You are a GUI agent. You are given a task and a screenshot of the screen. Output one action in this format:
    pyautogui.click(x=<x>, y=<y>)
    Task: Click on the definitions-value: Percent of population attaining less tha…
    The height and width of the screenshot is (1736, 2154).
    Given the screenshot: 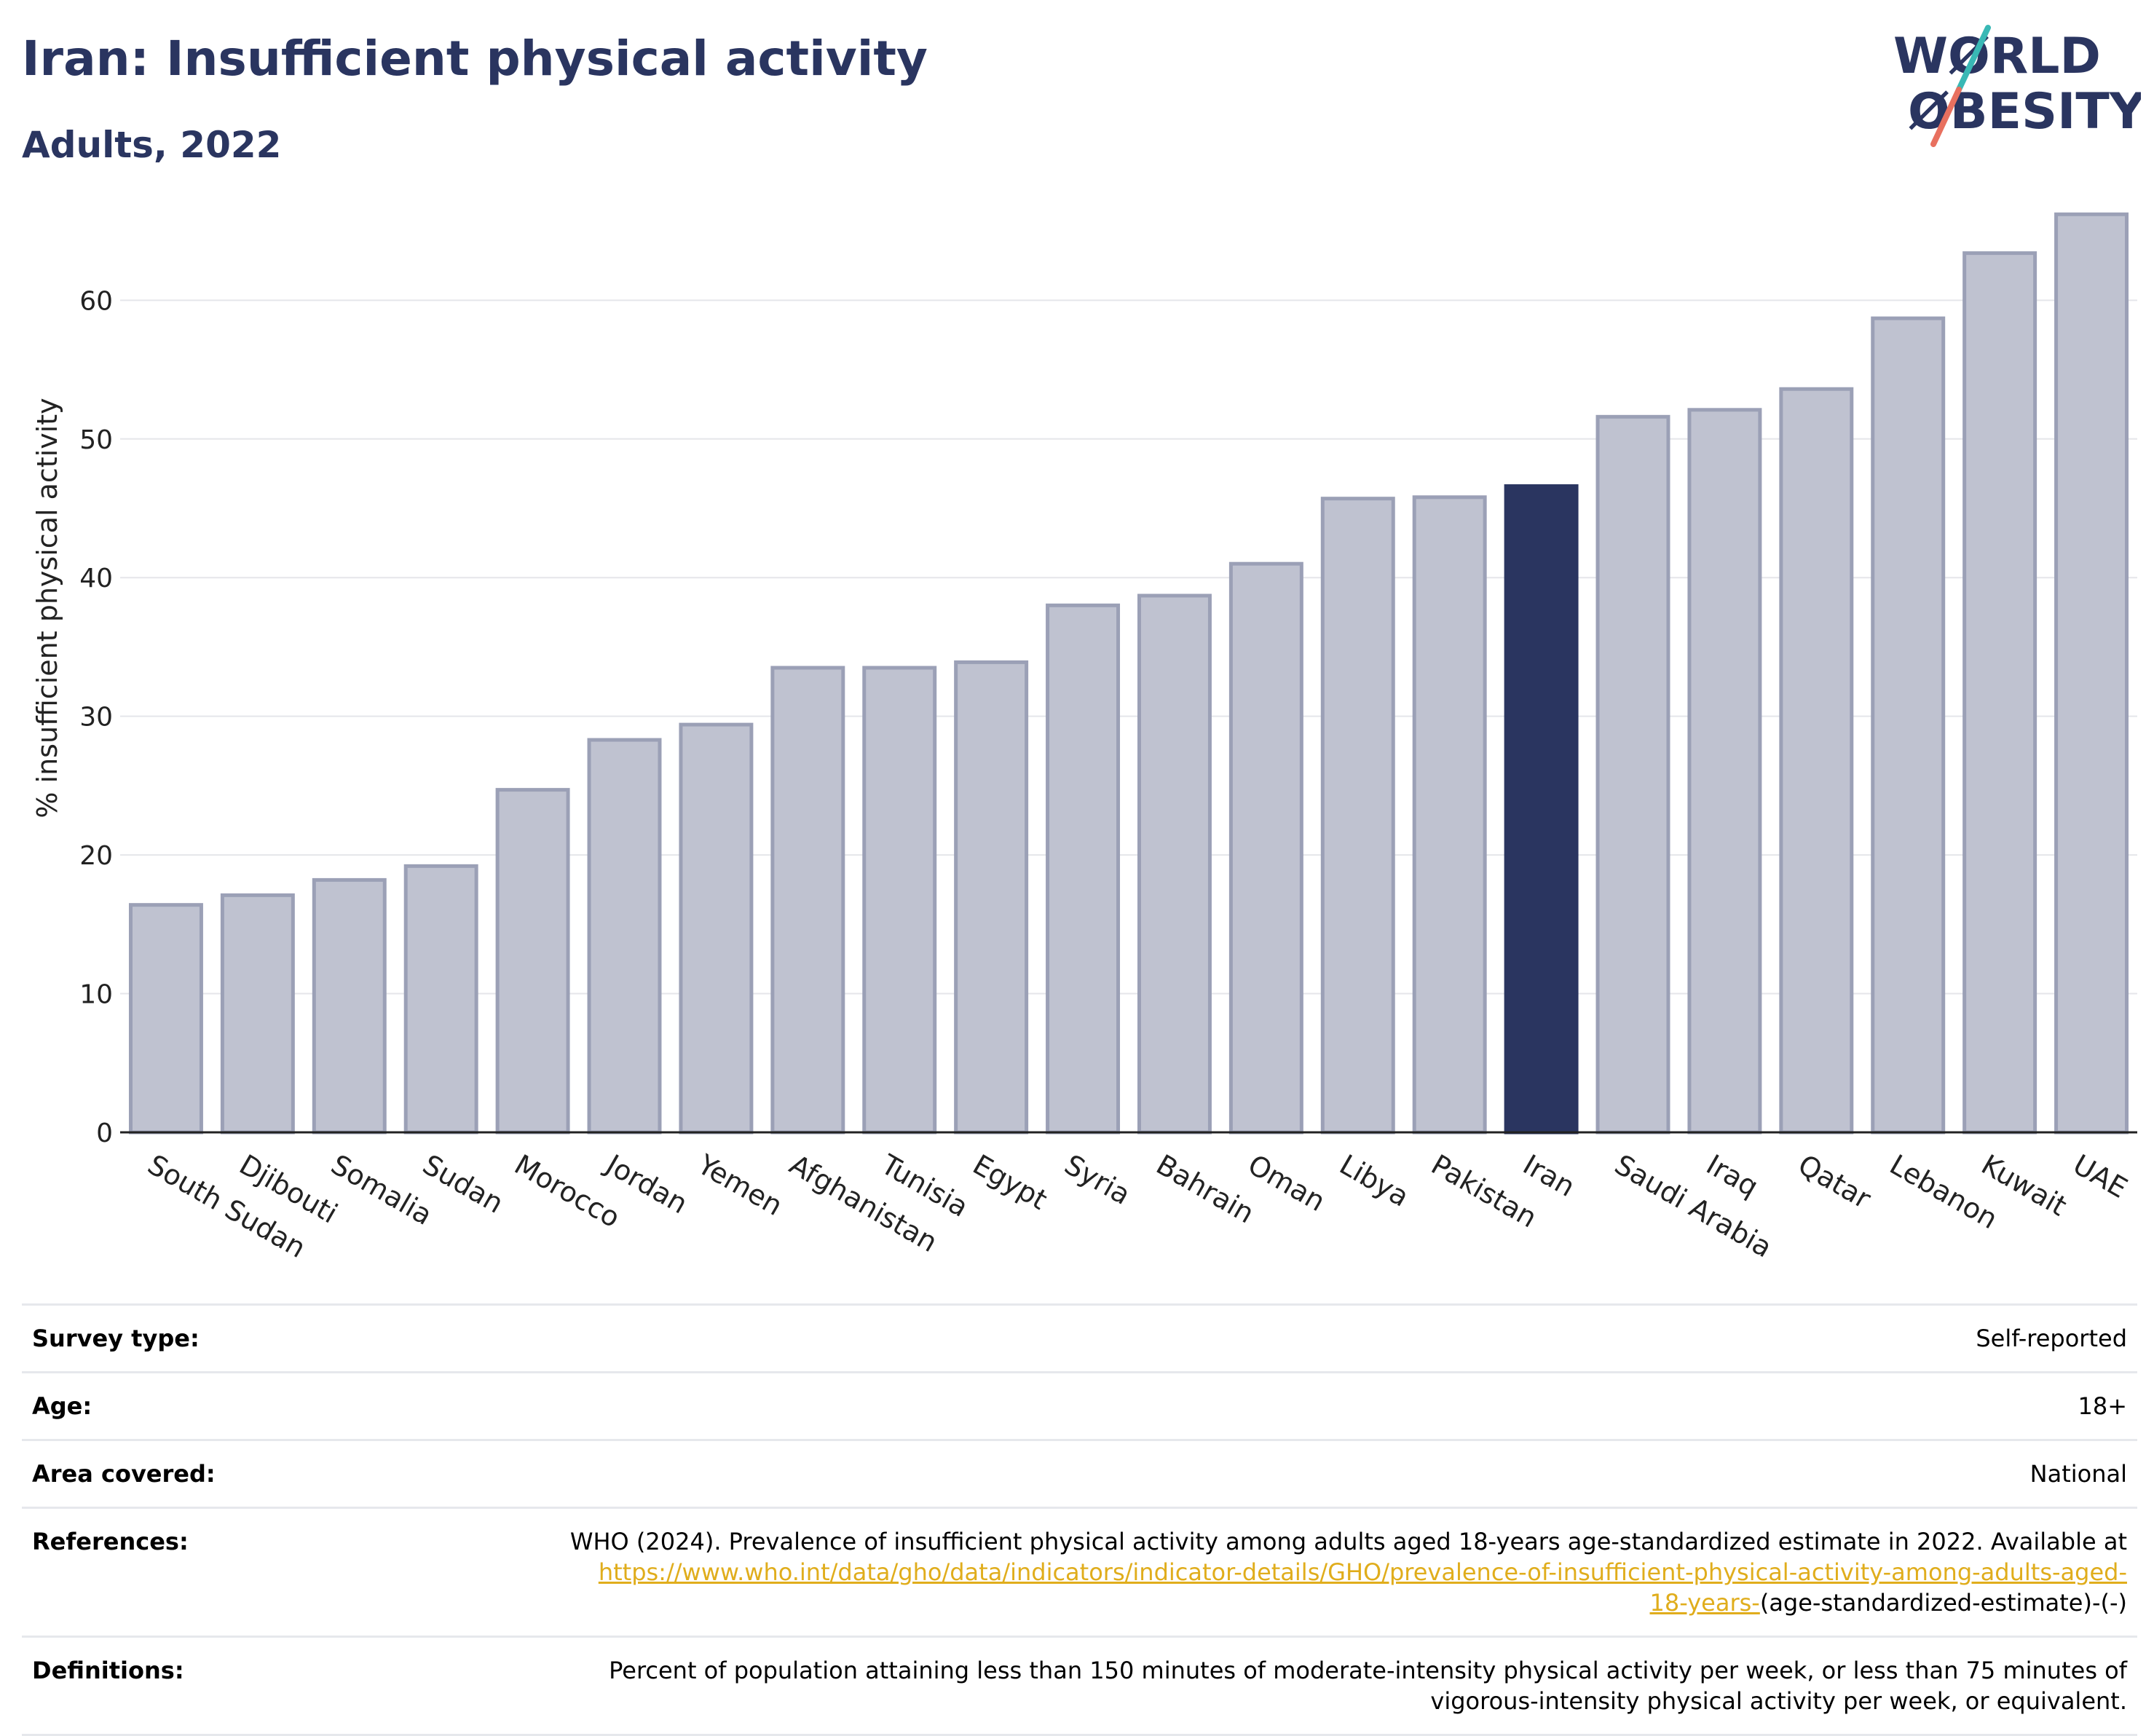 What is the action you would take?
    pyautogui.click(x=1235, y=1686)
    